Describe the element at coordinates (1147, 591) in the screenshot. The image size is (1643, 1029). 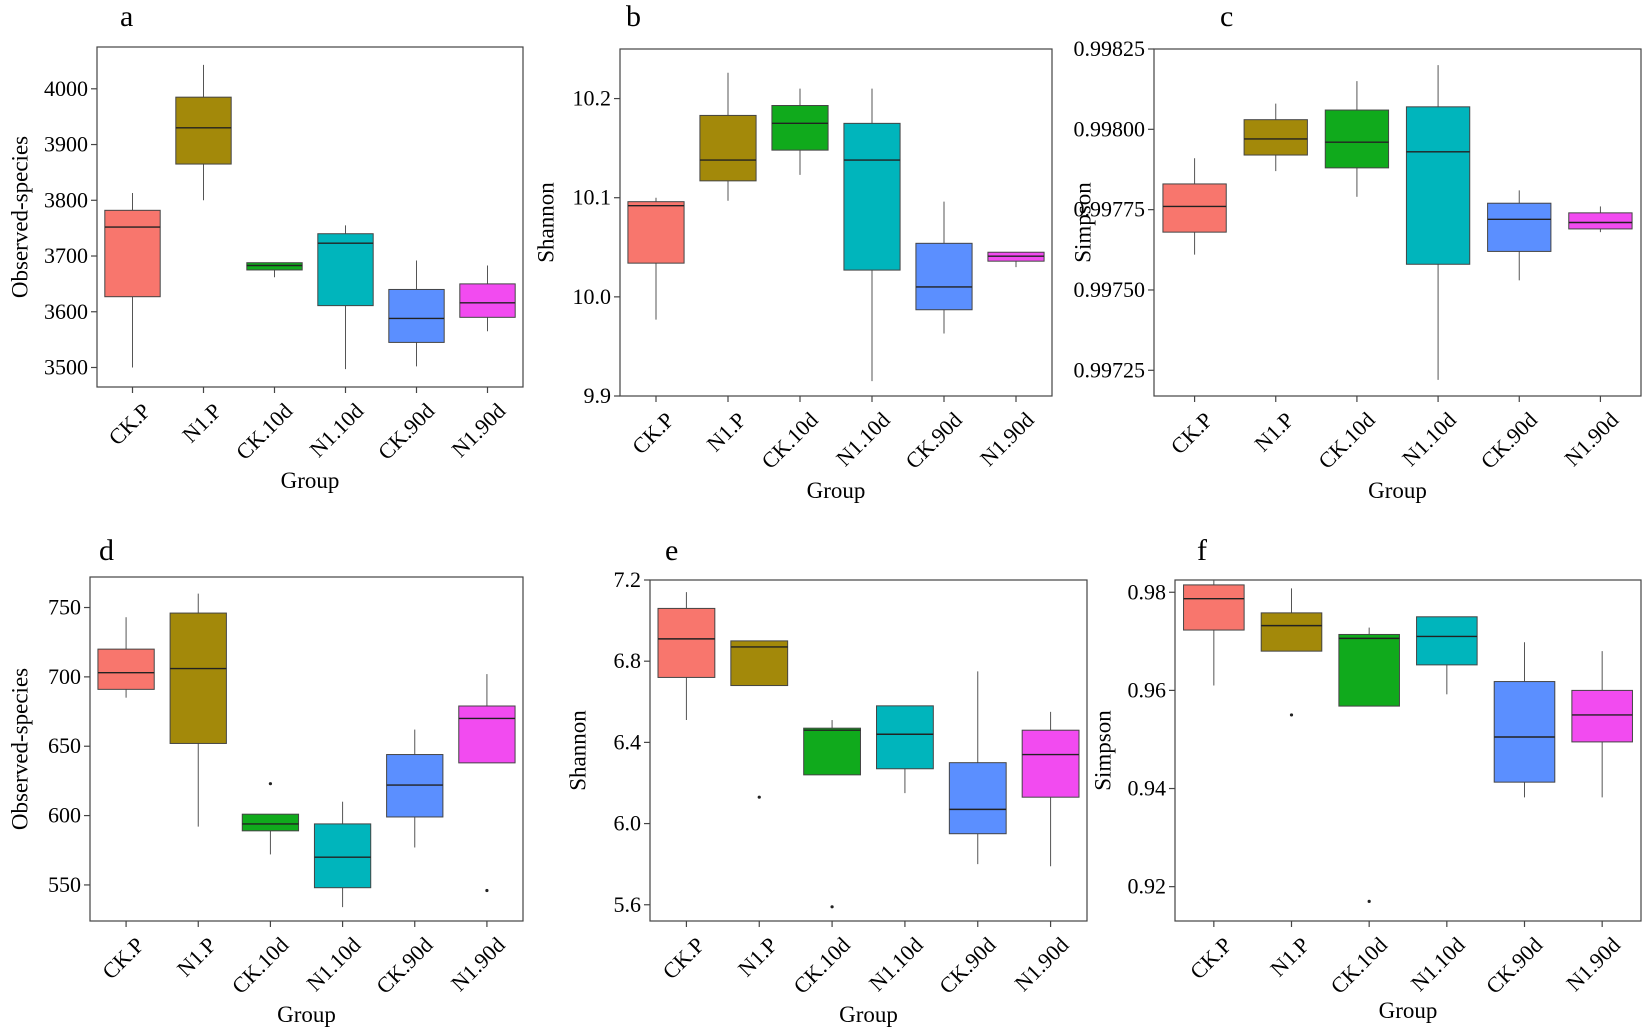
I see `y-tick-label: 0.98` at that location.